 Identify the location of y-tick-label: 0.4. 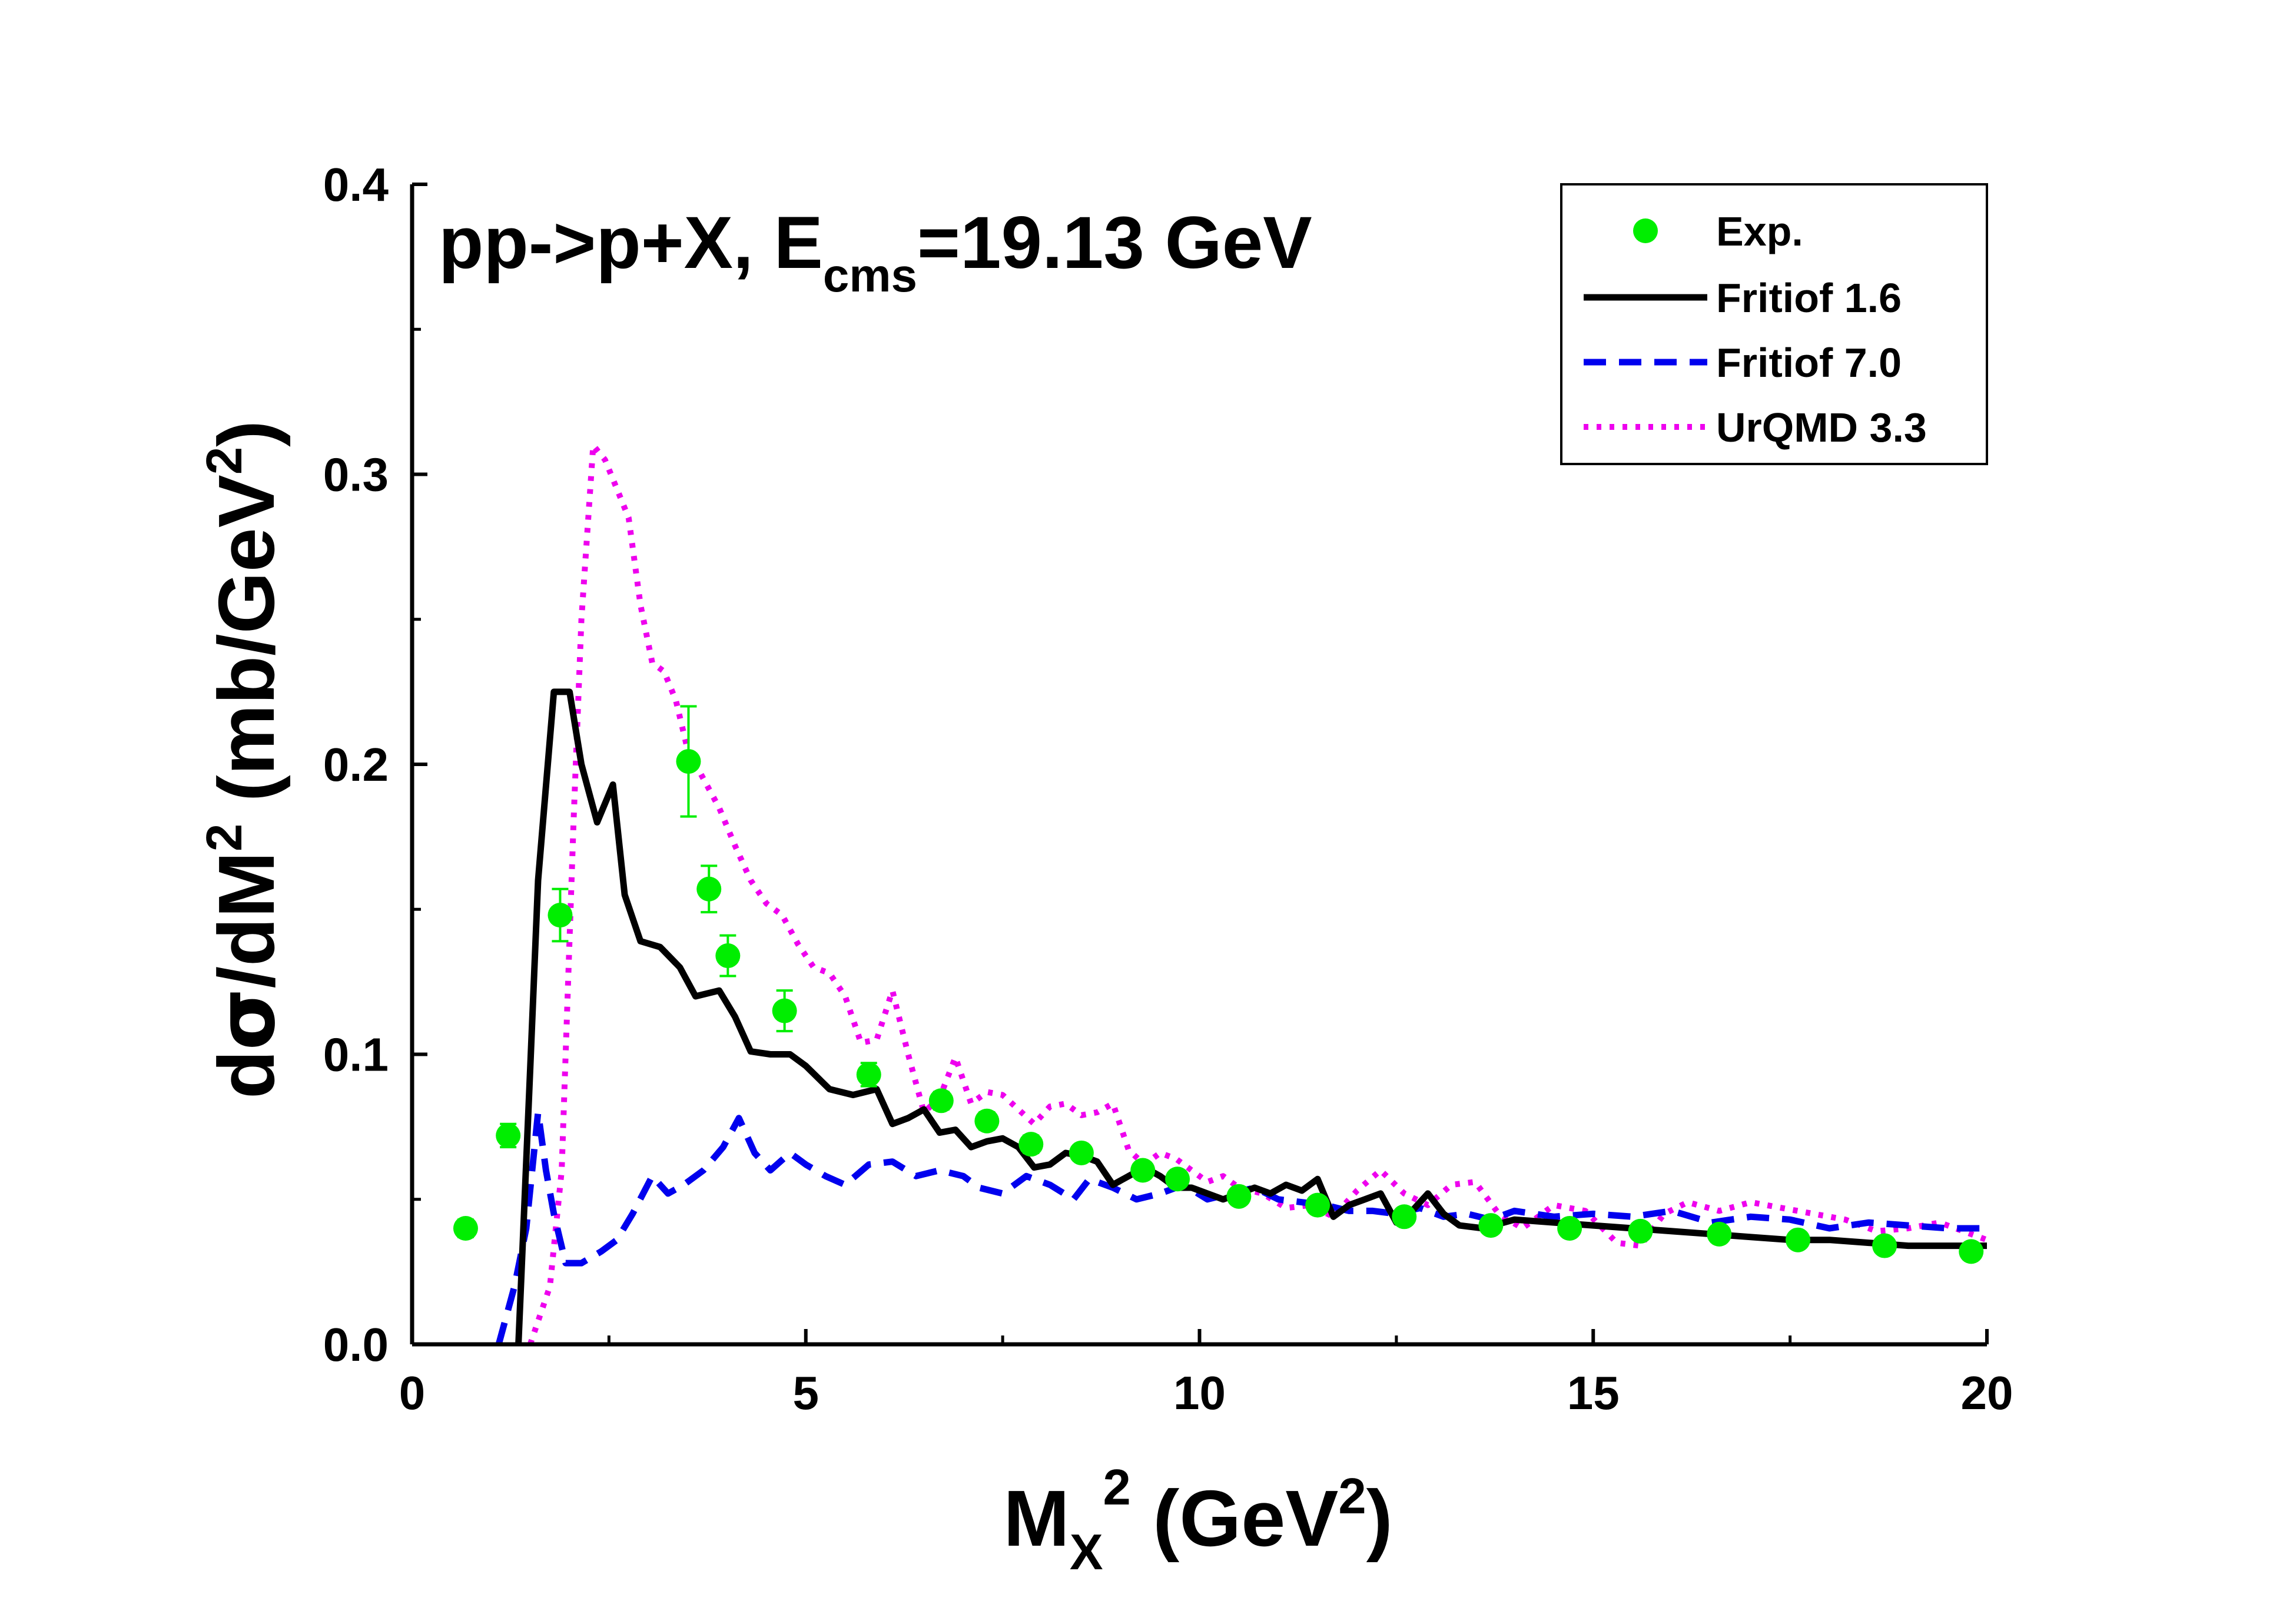
(356, 185).